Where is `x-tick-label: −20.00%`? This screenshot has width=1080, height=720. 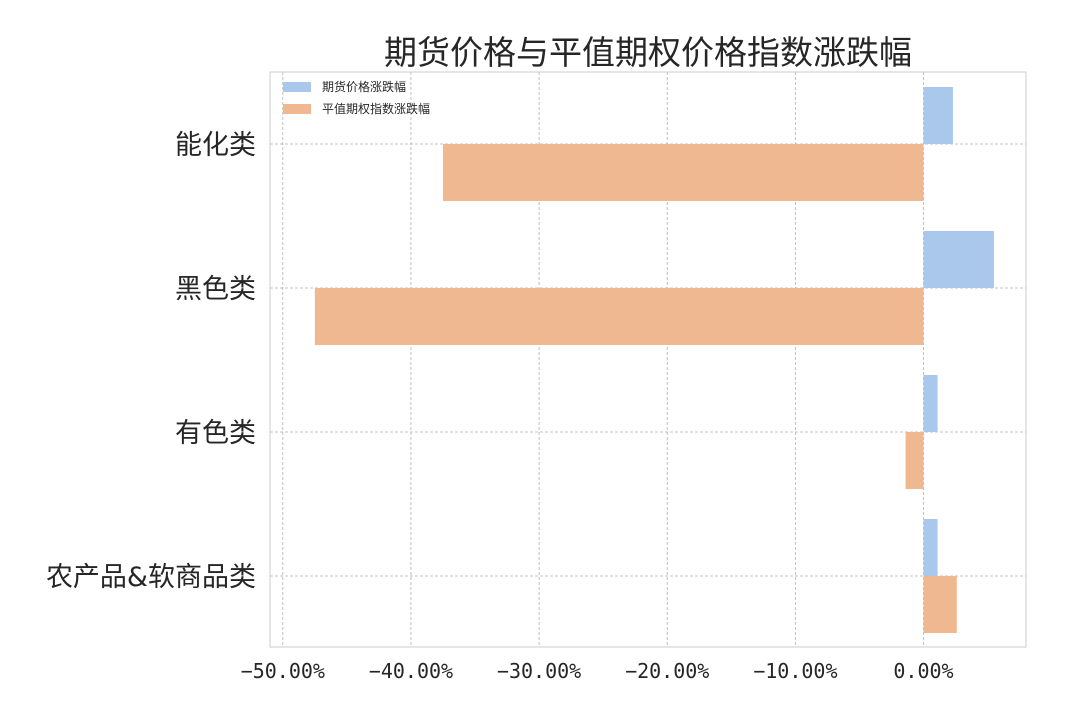
x-tick-label: −20.00% is located at coordinates (667, 671).